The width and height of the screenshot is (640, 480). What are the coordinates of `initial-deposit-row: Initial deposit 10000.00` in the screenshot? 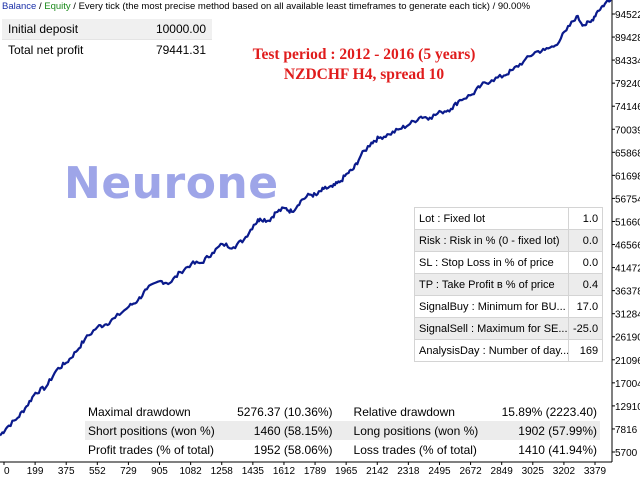 It's located at (107, 29).